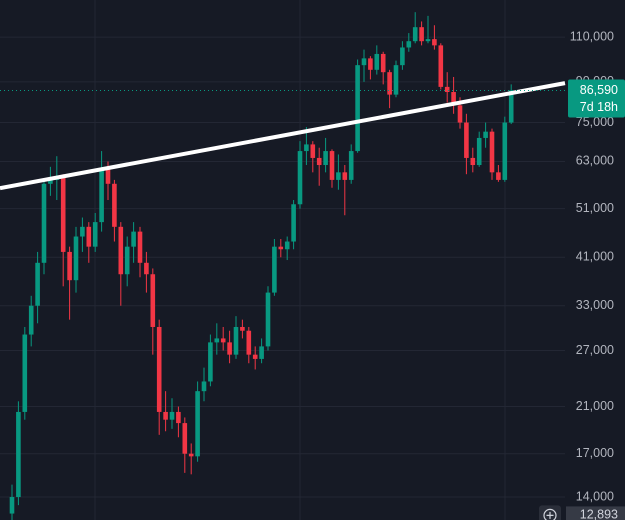  I want to click on crosshair-label-box, so click(595, 513).